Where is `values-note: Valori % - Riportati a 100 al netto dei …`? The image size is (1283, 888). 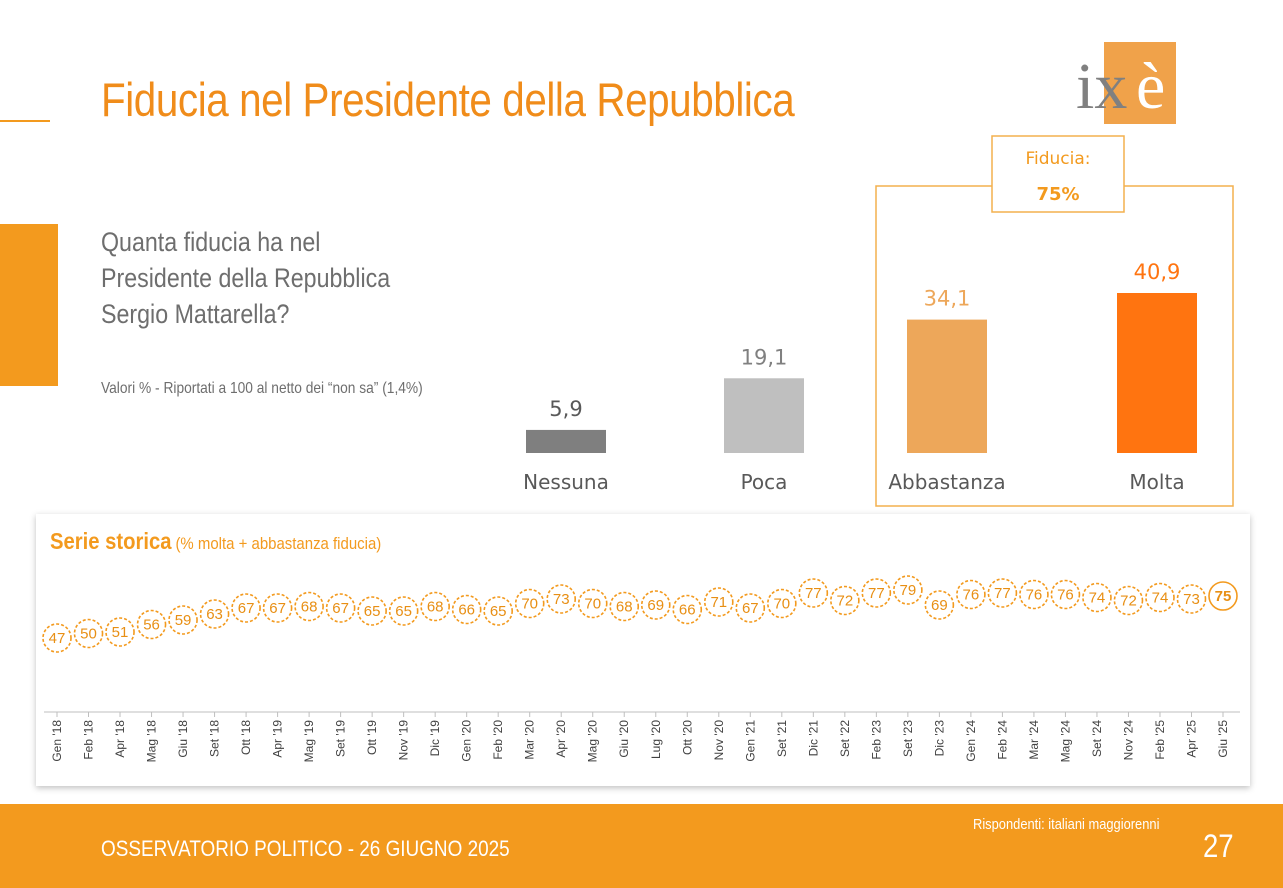 values-note: Valori % - Riportati a 100 al netto dei … is located at coordinates (262, 388).